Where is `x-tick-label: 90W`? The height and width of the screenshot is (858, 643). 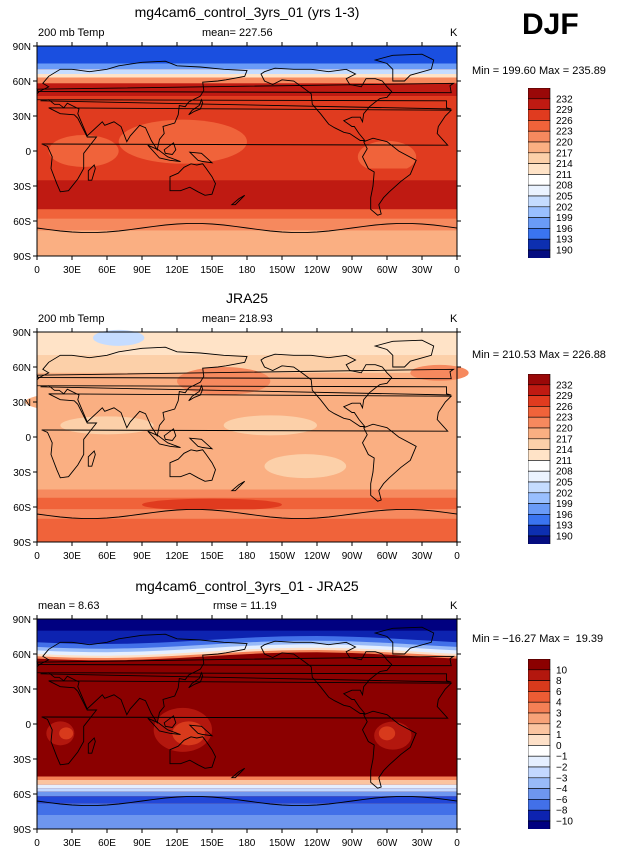
x-tick-label: 90W is located at coordinates (352, 843).